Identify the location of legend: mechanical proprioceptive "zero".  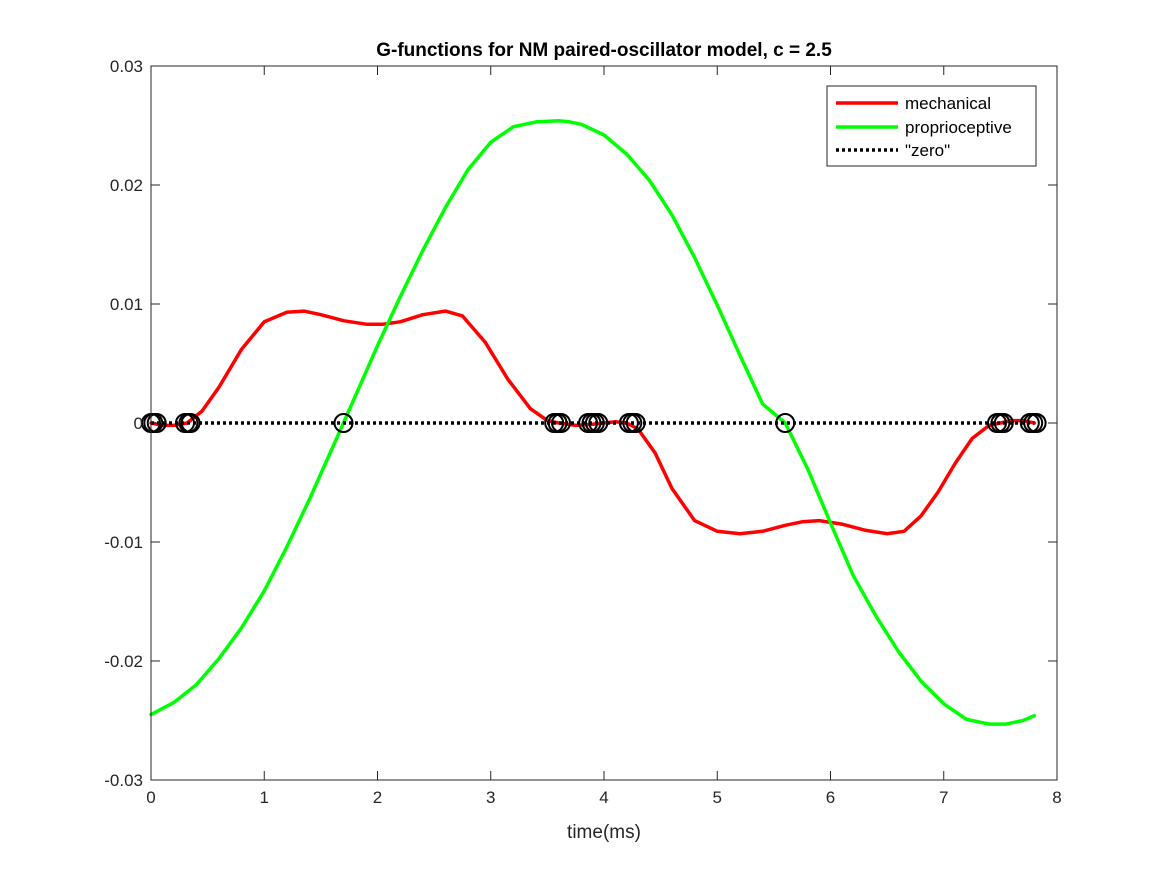
(931, 126).